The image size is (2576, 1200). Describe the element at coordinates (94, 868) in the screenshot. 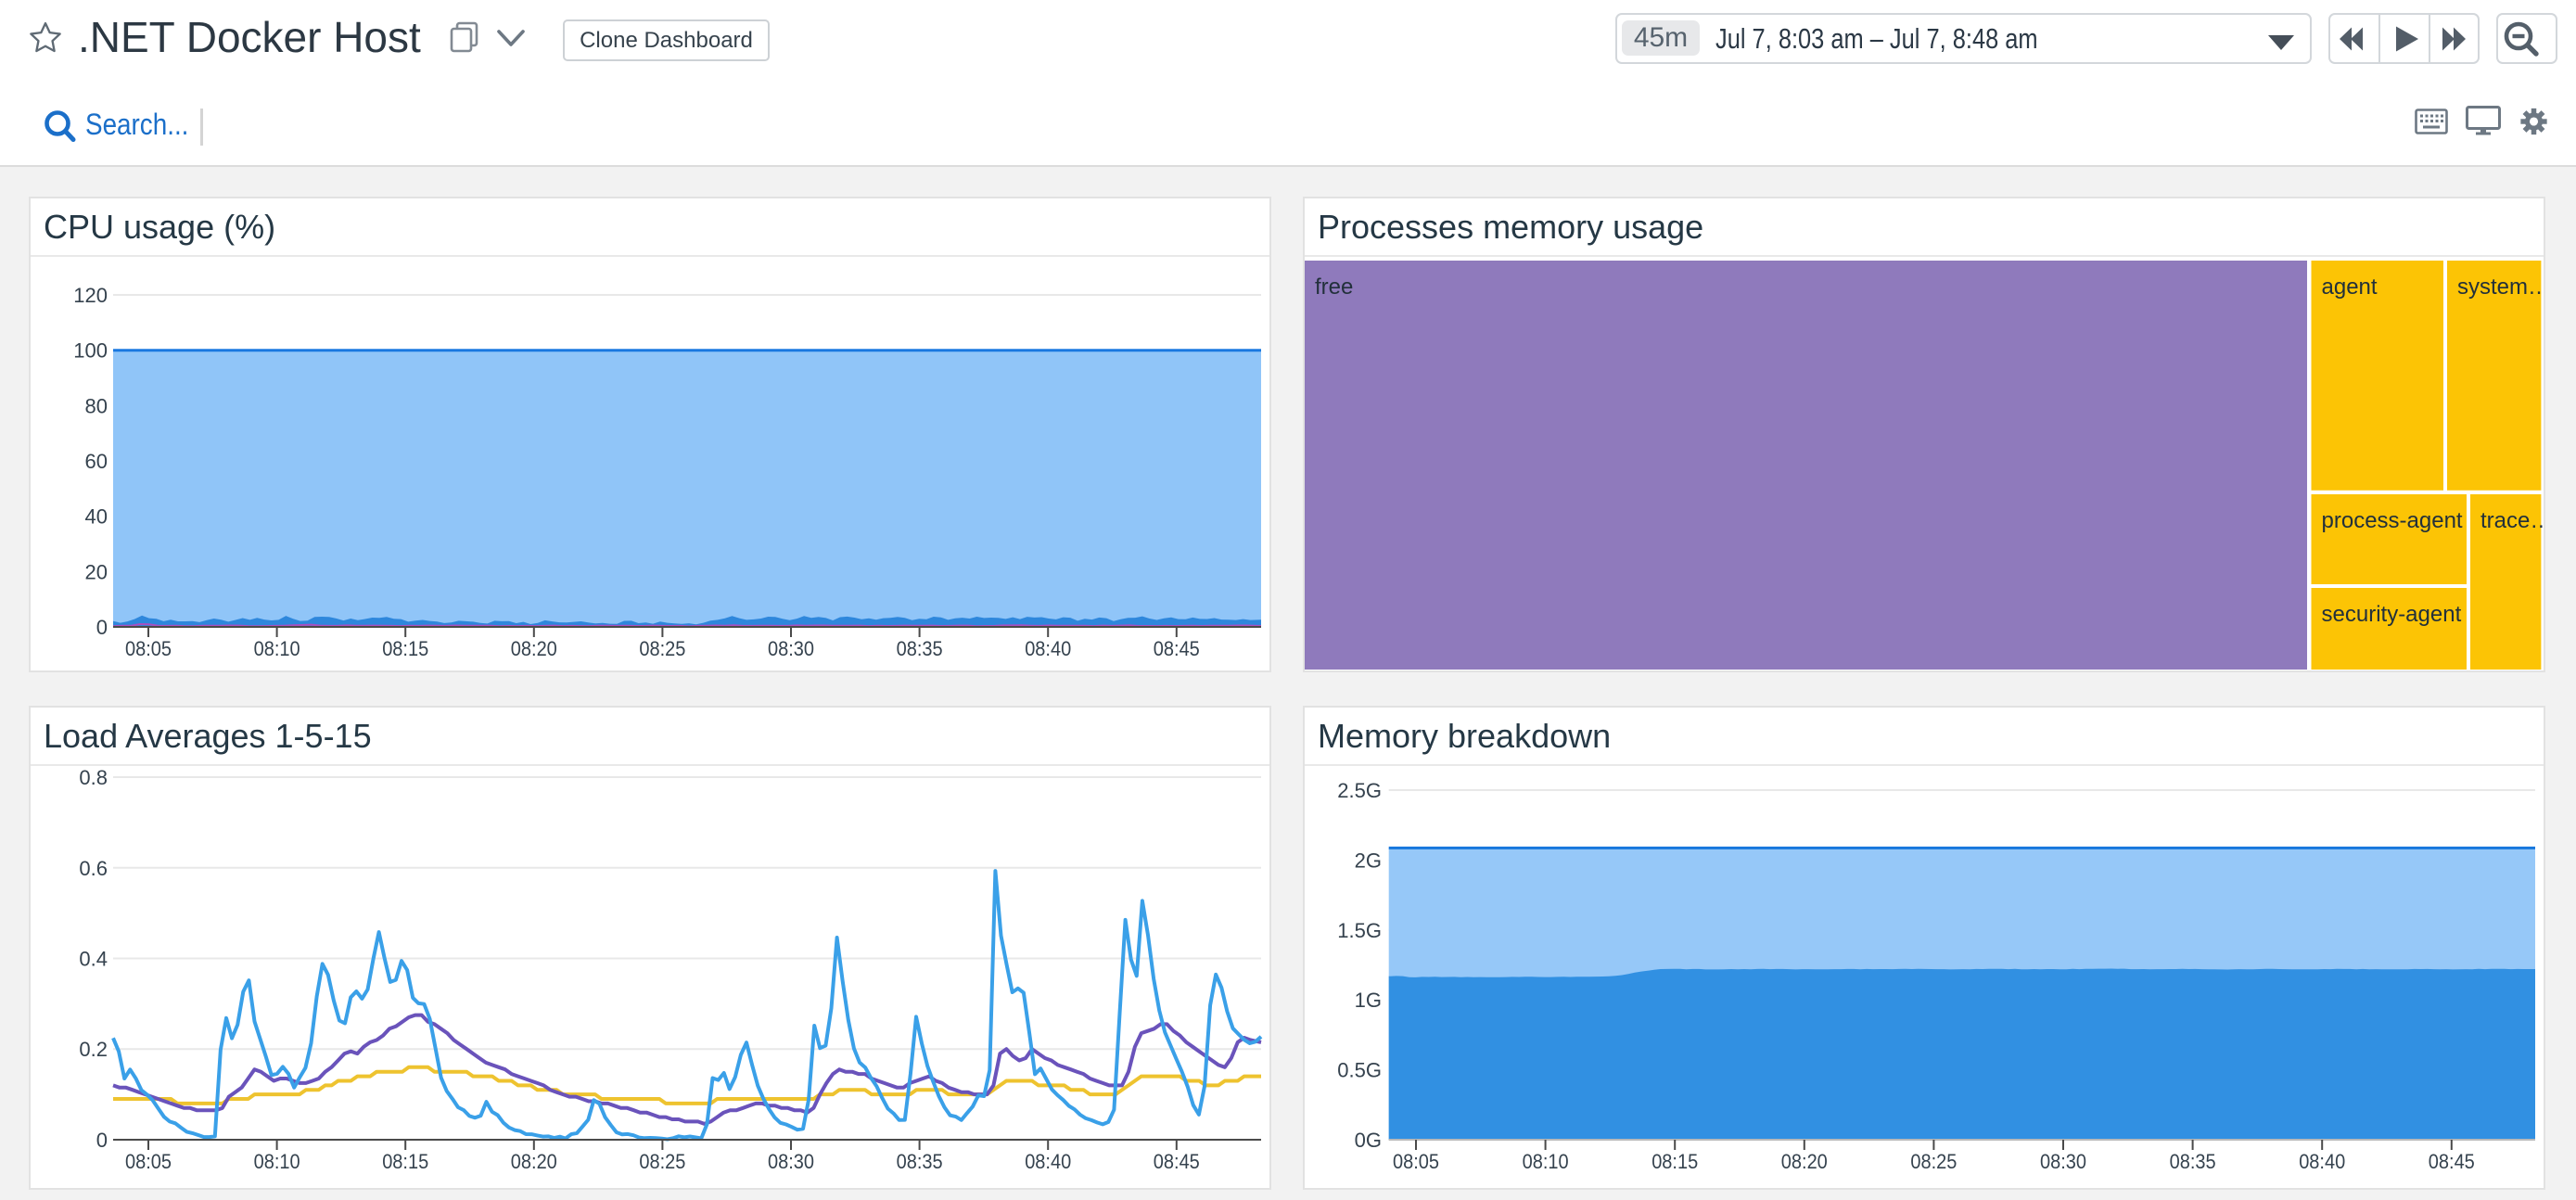

I see `svg-text: 0.6` at that location.